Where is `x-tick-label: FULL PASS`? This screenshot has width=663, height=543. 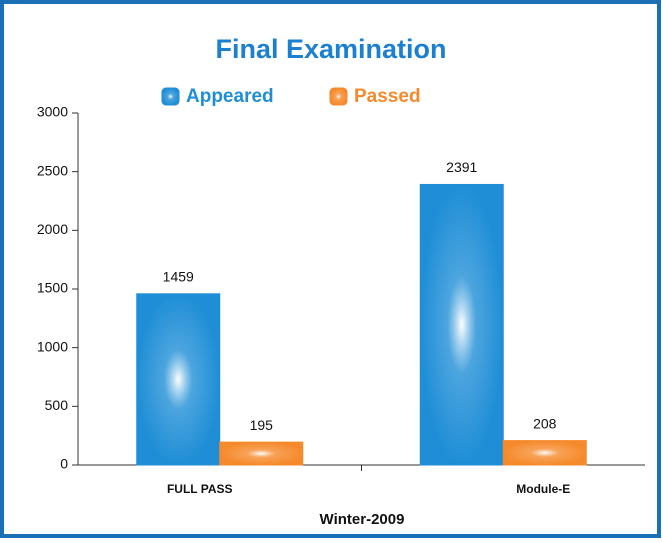 x-tick-label: FULL PASS is located at coordinates (200, 489).